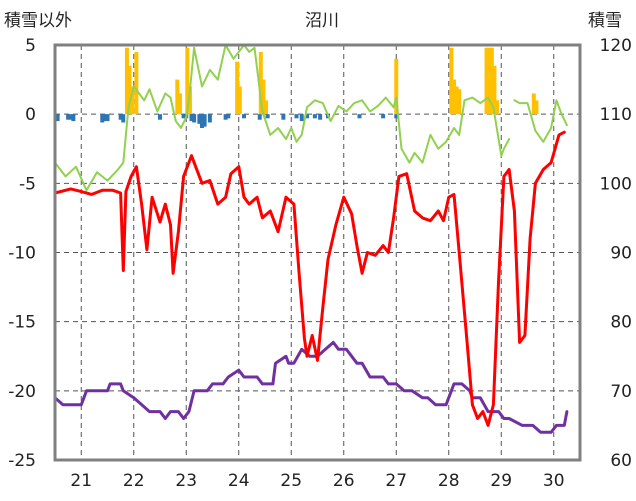 The width and height of the screenshot is (636, 501). Describe the element at coordinates (621, 254) in the screenshot. I see `right-tick-label: 90` at that location.